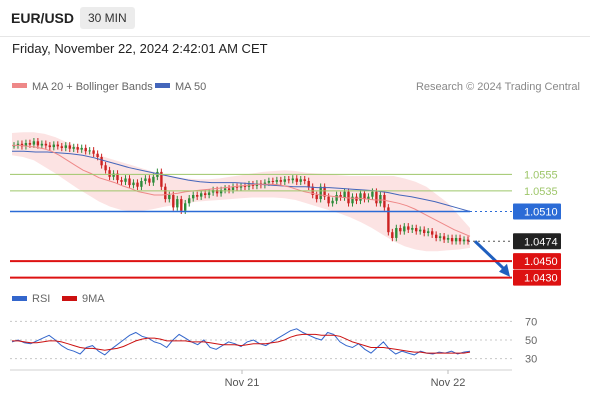  I want to click on level-label-1.0510: 1.0510, so click(541, 213).